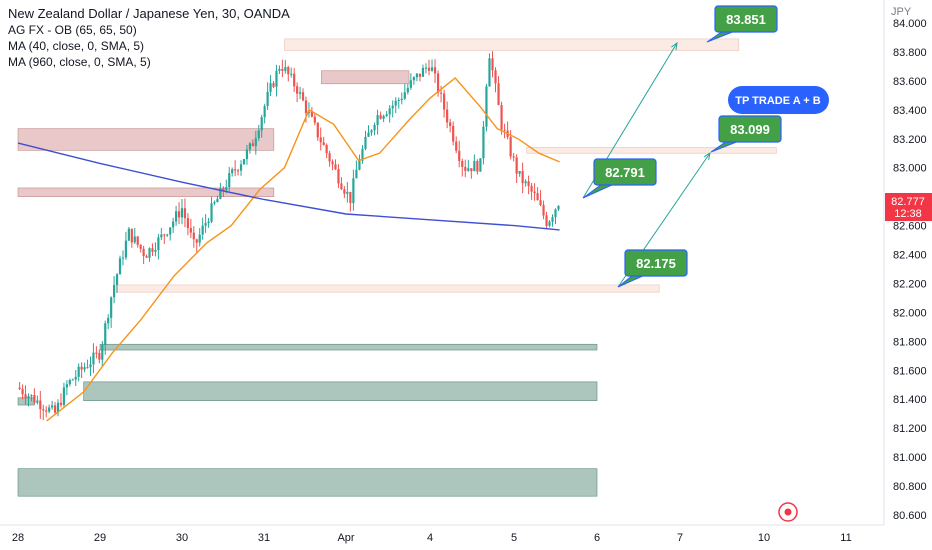 This screenshot has width=932, height=550. Describe the element at coordinates (910, 82) in the screenshot. I see `price-tick-label: 83.600` at that location.